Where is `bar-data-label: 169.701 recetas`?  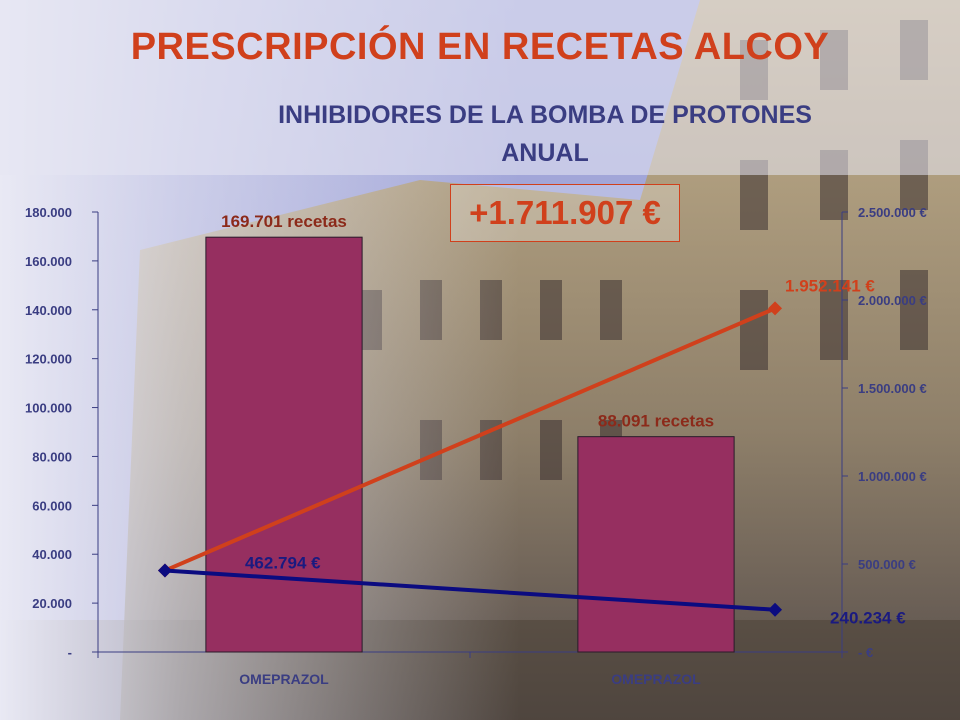 bar-data-label: 169.701 recetas is located at coordinates (284, 221).